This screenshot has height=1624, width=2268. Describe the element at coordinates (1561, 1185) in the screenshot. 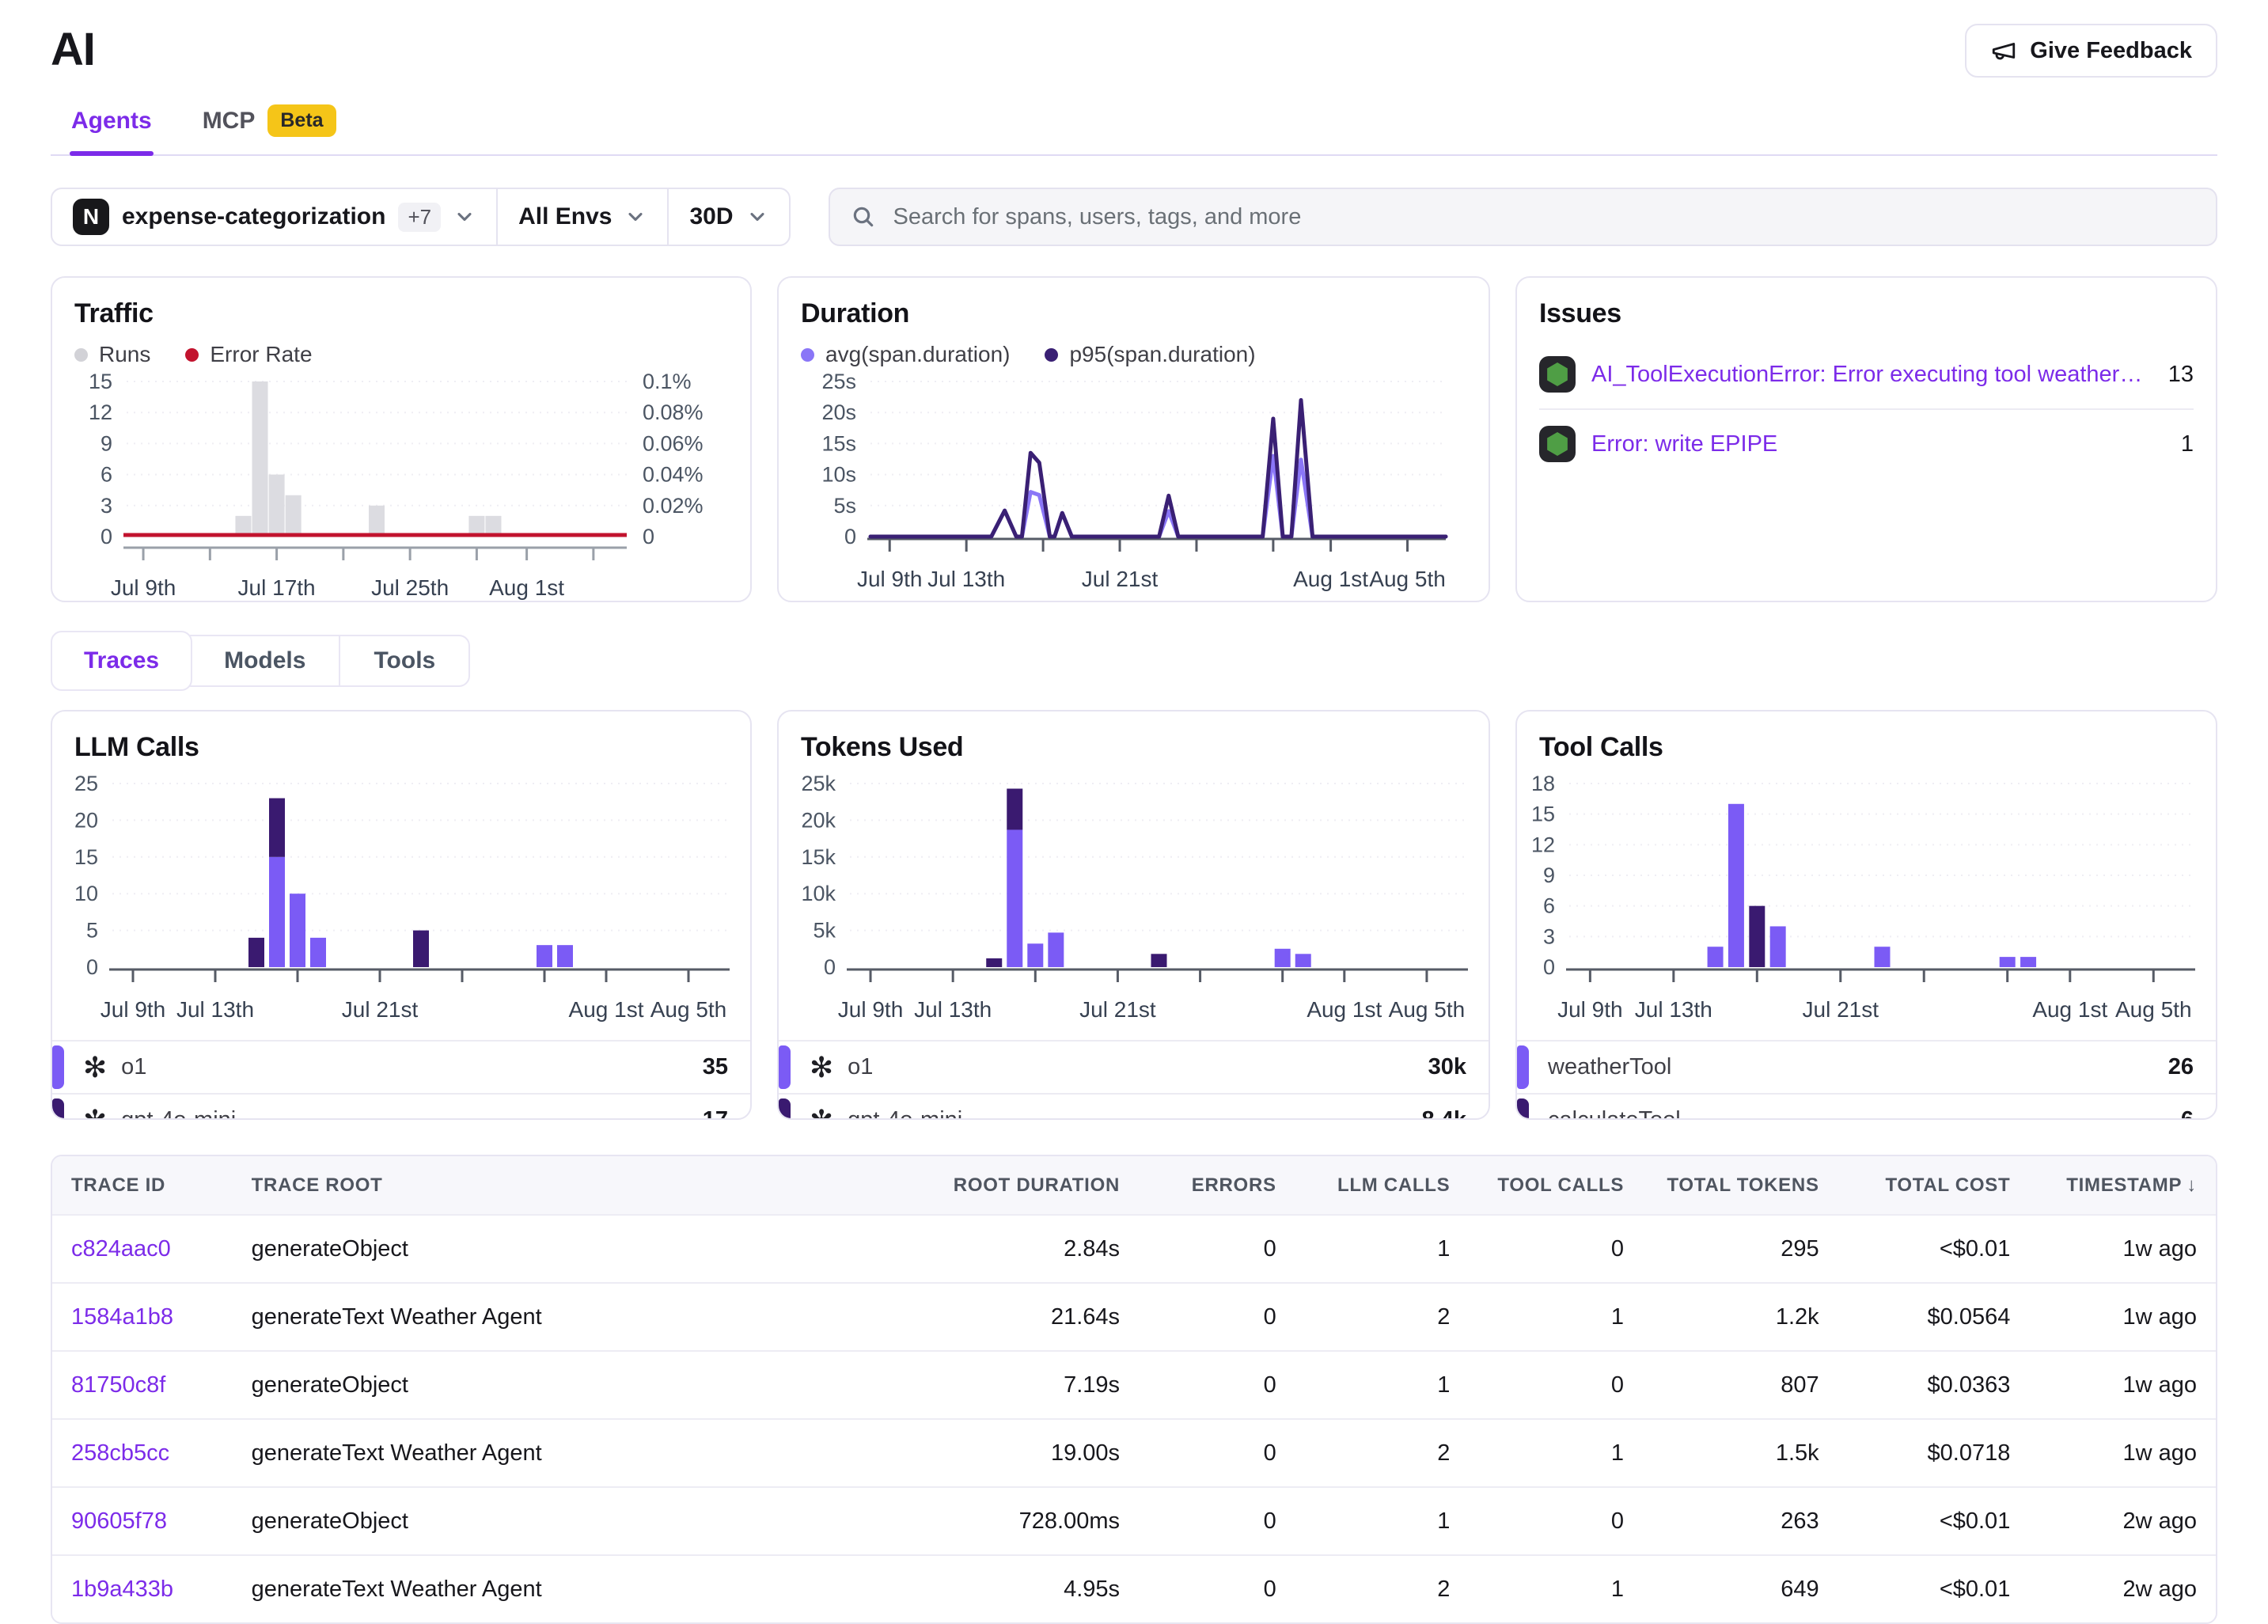

I see `column-header: TOOL CALLS` at that location.